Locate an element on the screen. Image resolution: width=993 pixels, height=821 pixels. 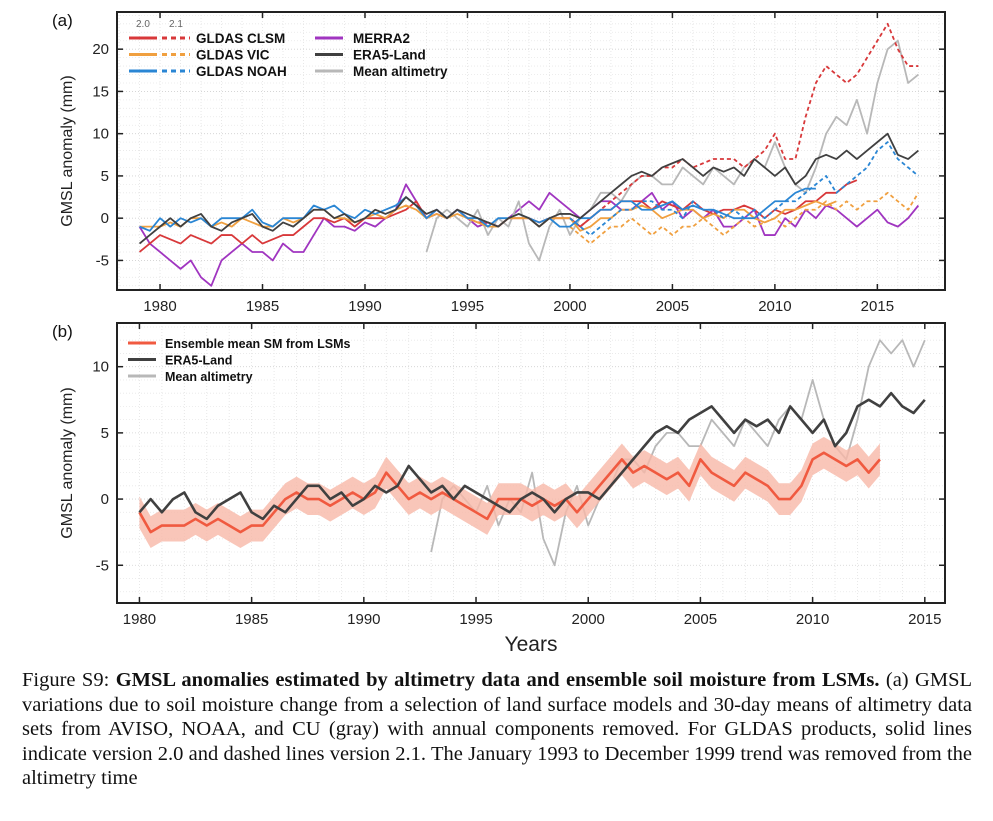
y-tick-label: 15 is located at coordinates (100, 91).